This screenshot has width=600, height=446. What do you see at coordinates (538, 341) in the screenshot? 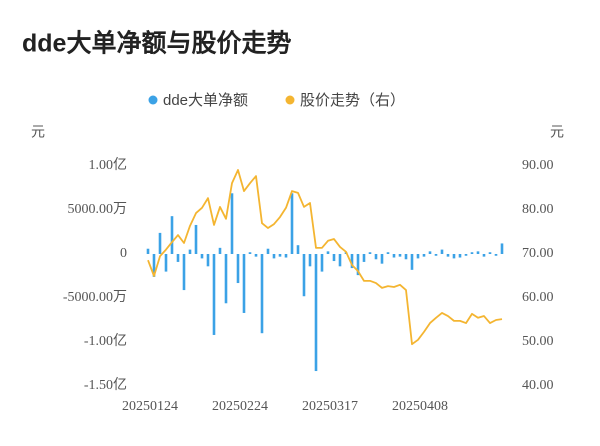
I see `y2-tick-label: 50.00` at bounding box center [538, 341].